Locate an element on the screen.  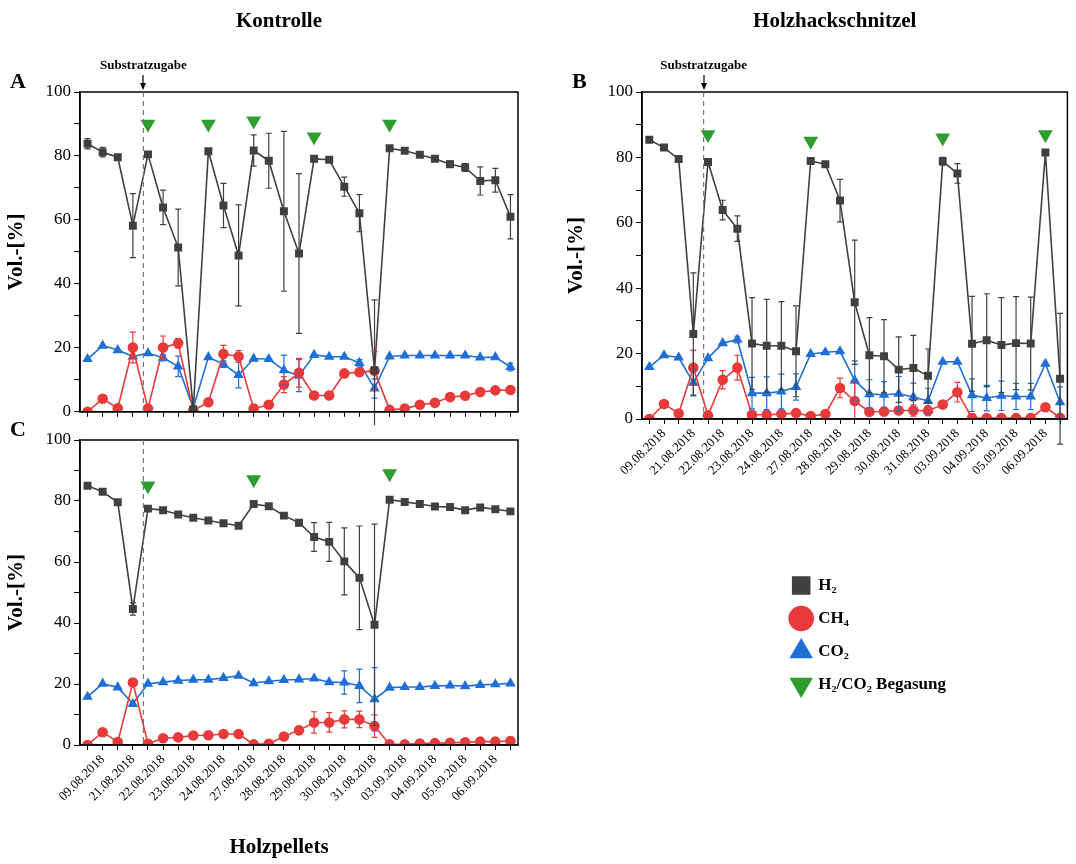
text: Holzpellets is located at coordinates (279, 846).